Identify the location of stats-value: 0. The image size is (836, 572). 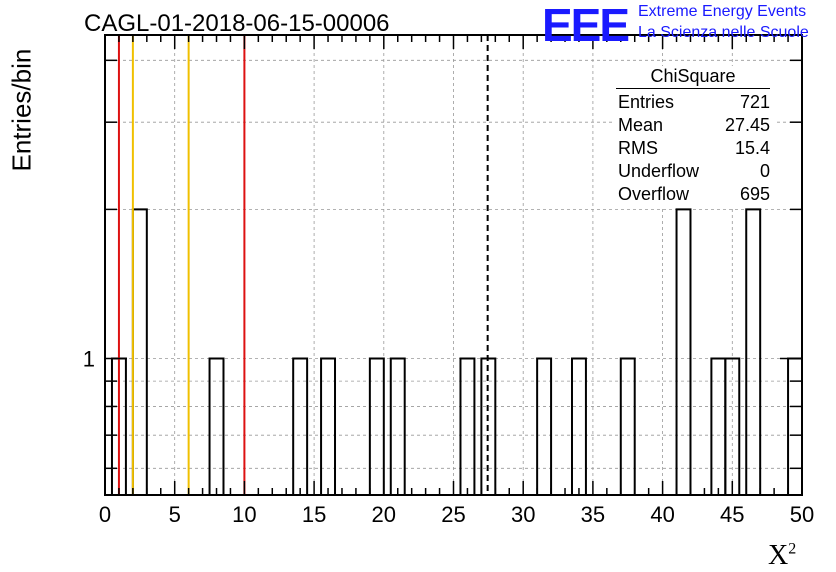
(764, 171).